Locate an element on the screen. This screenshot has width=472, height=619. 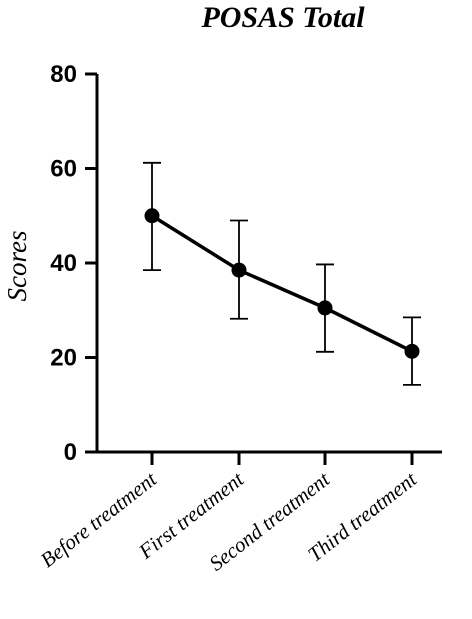
y-tick-label: 40 is located at coordinates (63, 263).